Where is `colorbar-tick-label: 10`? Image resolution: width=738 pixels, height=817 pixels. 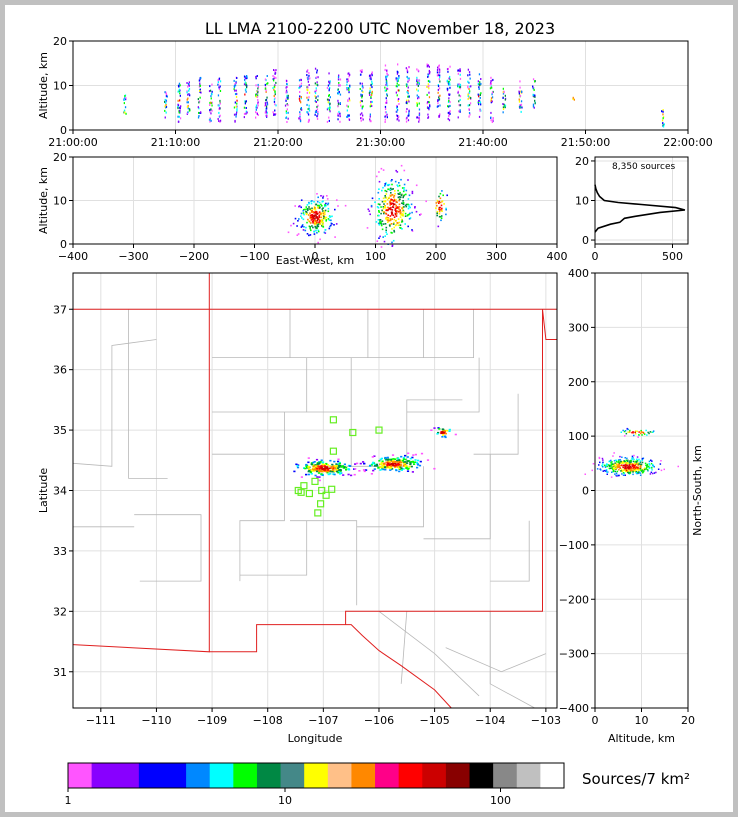
colorbar-tick-label: 10 is located at coordinates (285, 800).